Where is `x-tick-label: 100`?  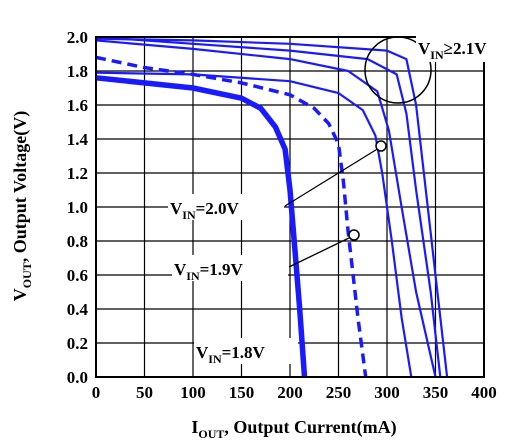 x-tick-label: 100 is located at coordinates (193, 392).